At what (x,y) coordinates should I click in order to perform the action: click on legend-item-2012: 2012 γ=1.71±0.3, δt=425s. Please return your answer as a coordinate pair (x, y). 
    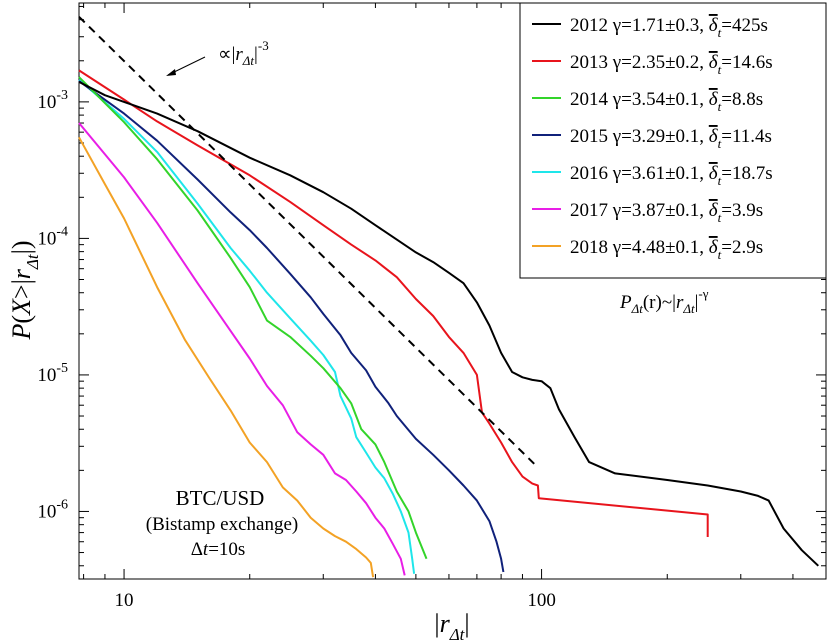
    Looking at the image, I should click on (650, 27).